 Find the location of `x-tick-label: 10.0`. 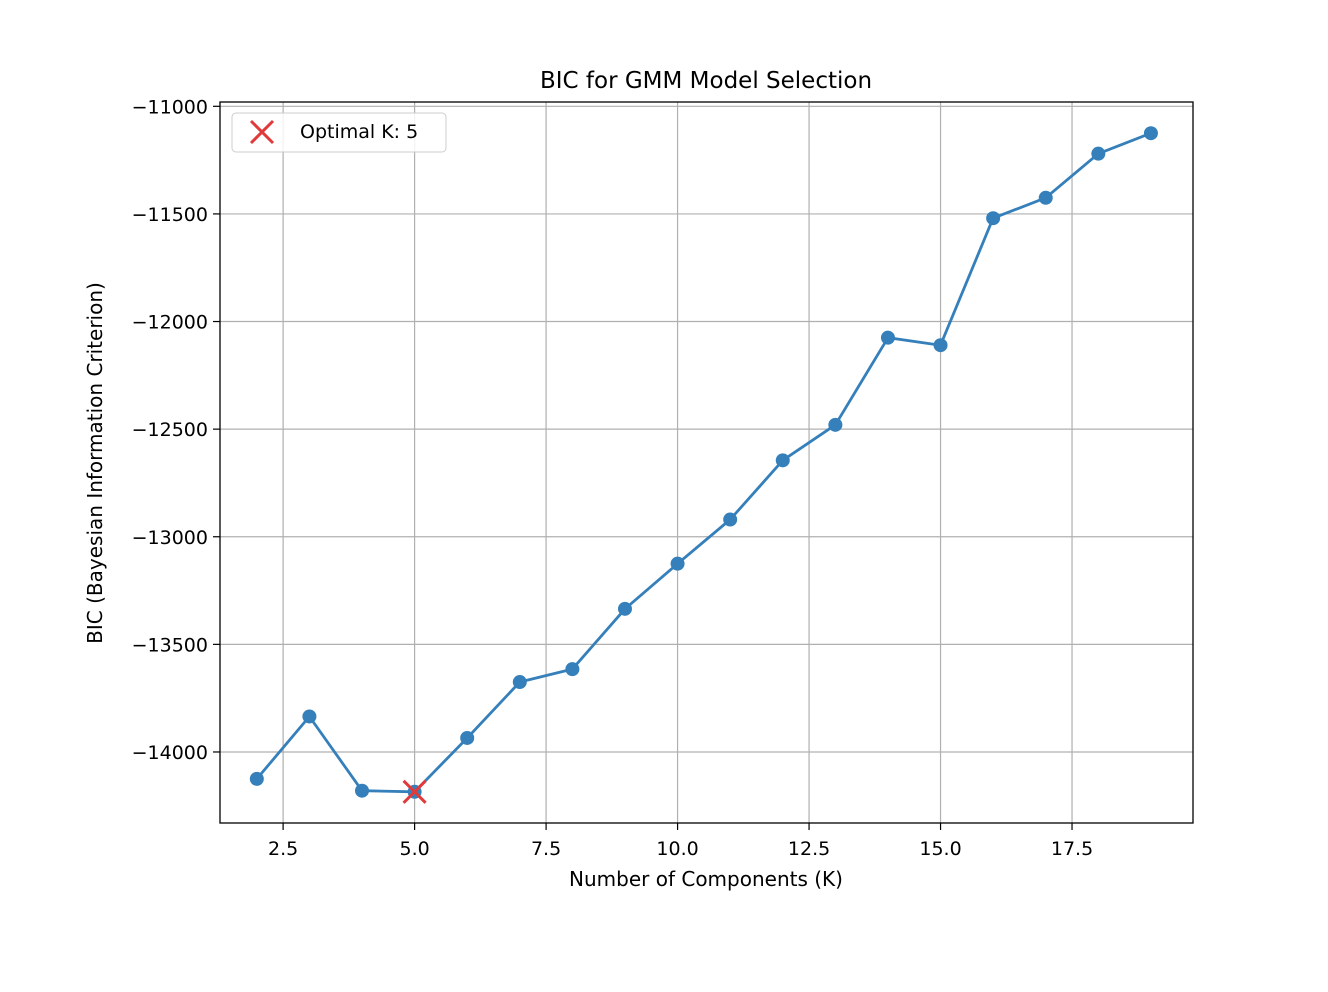

x-tick-label: 10.0 is located at coordinates (677, 849).